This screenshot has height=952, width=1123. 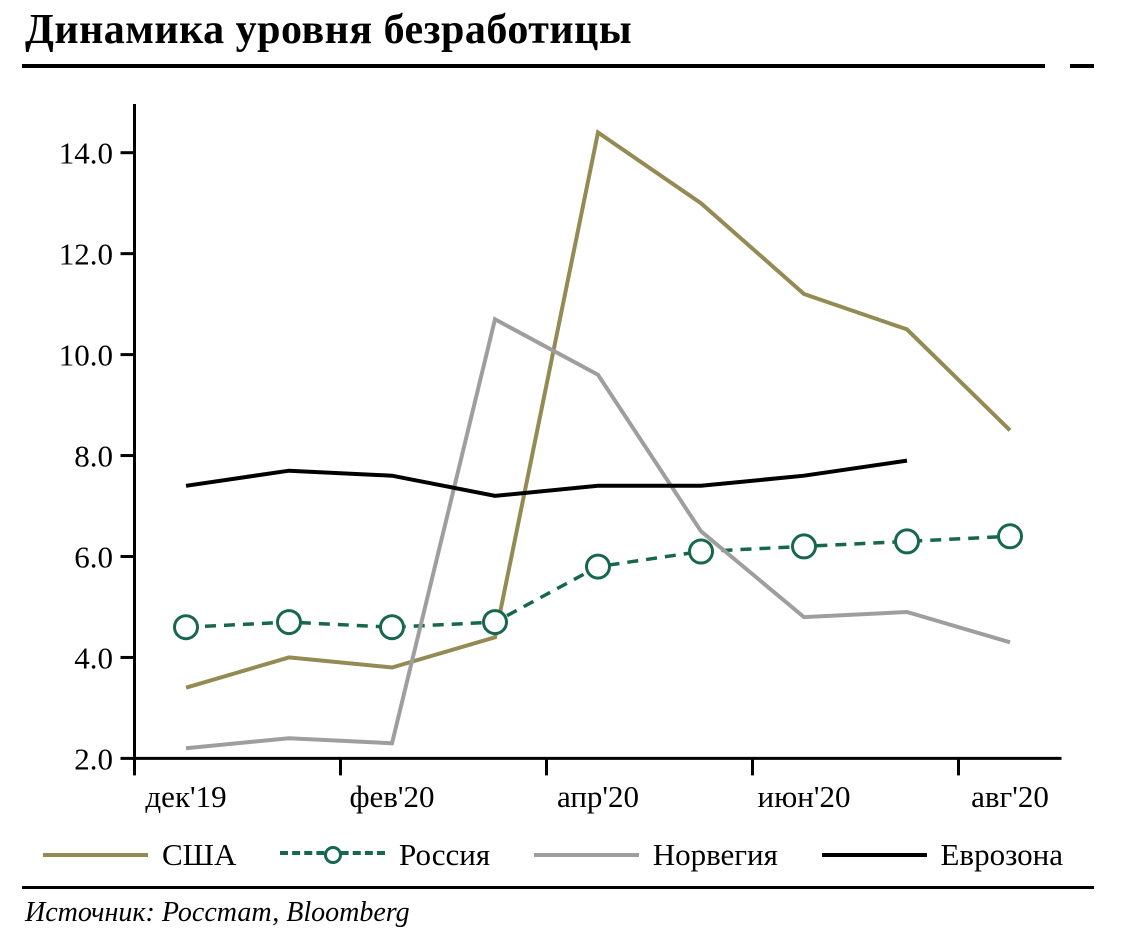 I want to click on x-tick-label: фев'20, so click(x=391, y=796).